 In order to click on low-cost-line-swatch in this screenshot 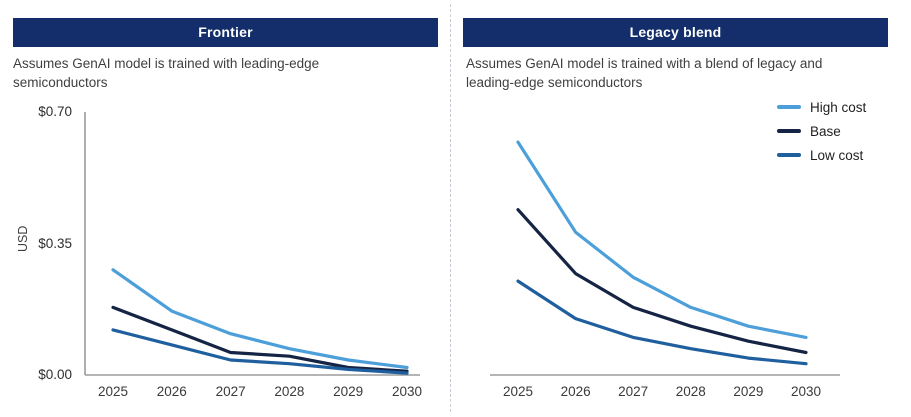, I will do `click(789, 155)`.